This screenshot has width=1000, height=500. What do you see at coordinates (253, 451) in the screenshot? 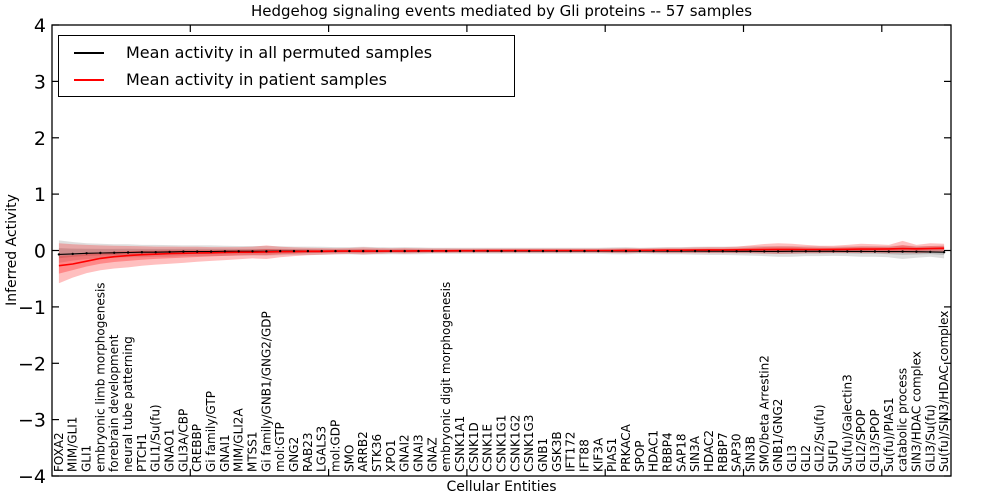
I see `x-category-label: MTSS1` at bounding box center [253, 451].